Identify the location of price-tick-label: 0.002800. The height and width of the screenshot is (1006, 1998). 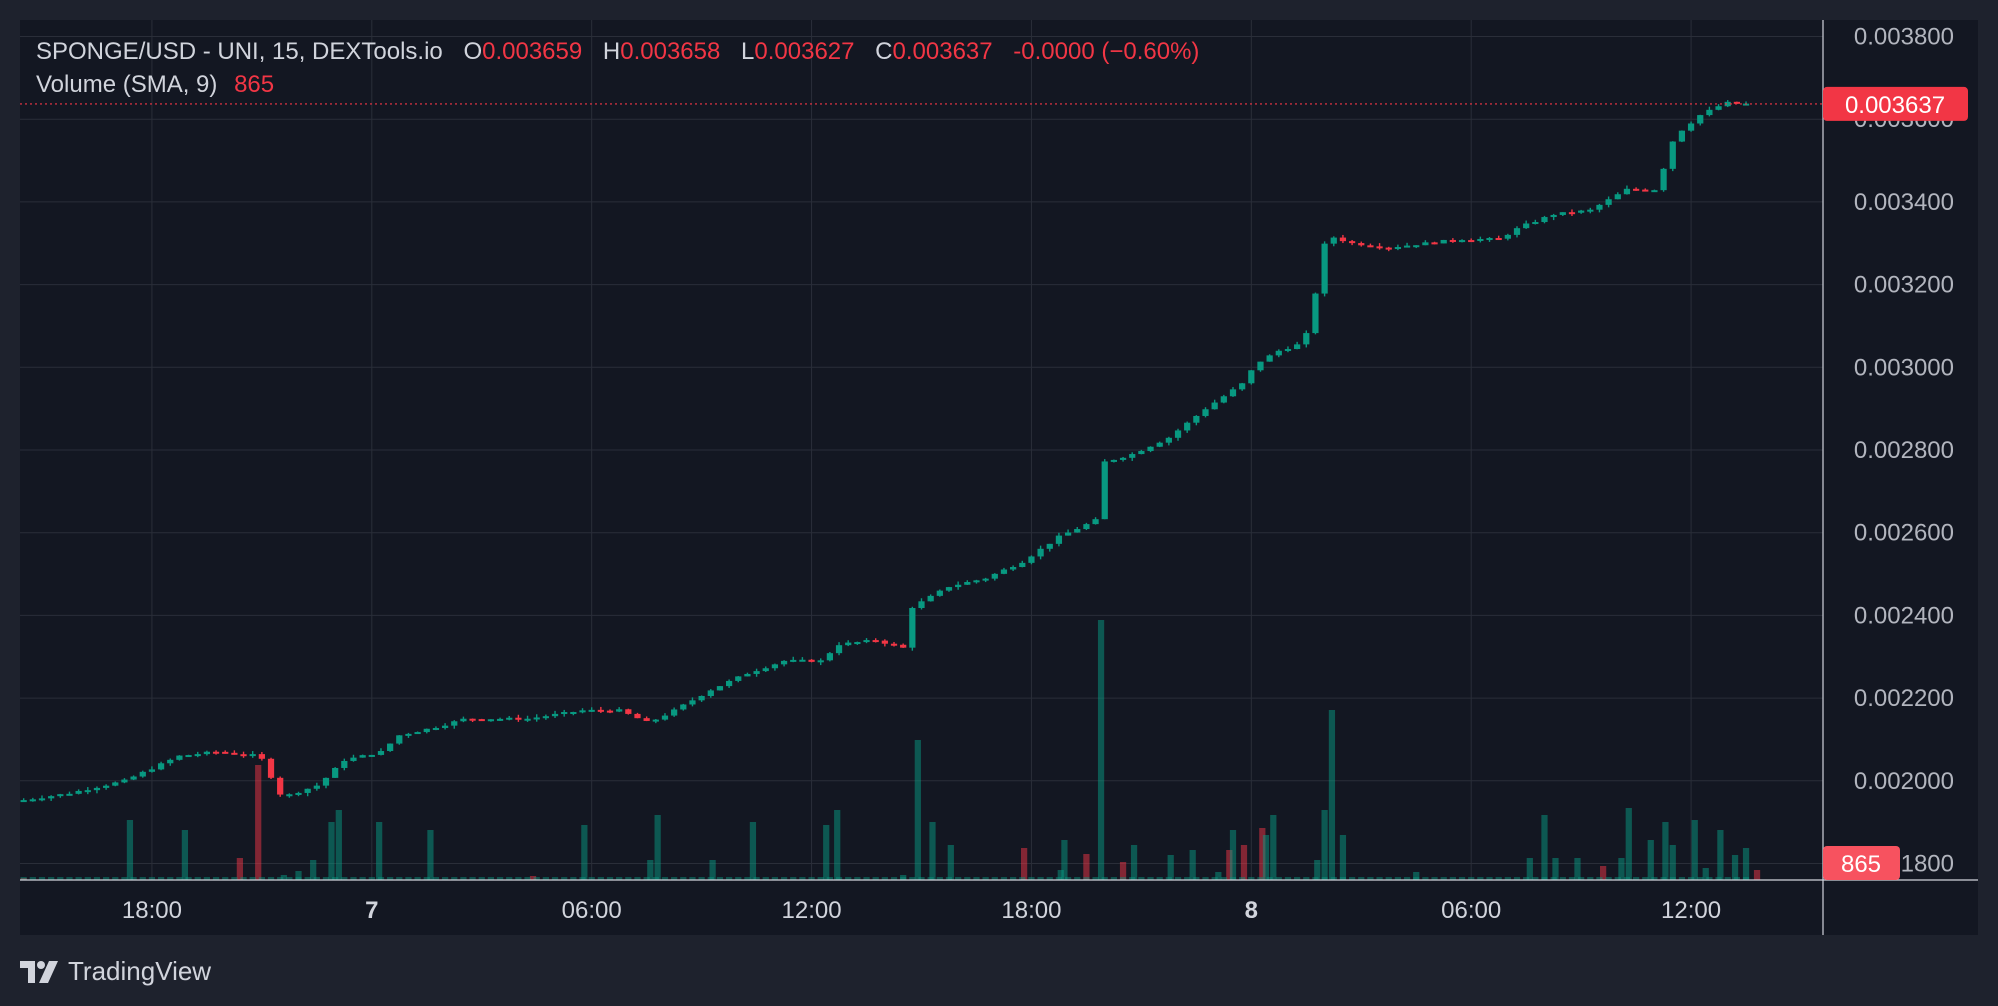
(1904, 450).